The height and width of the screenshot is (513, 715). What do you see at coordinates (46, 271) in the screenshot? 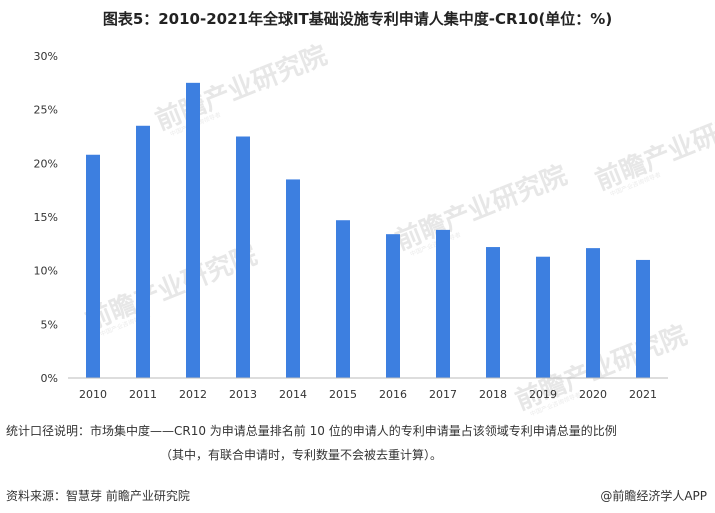
I see `y-tick-label: 10%` at bounding box center [46, 271].